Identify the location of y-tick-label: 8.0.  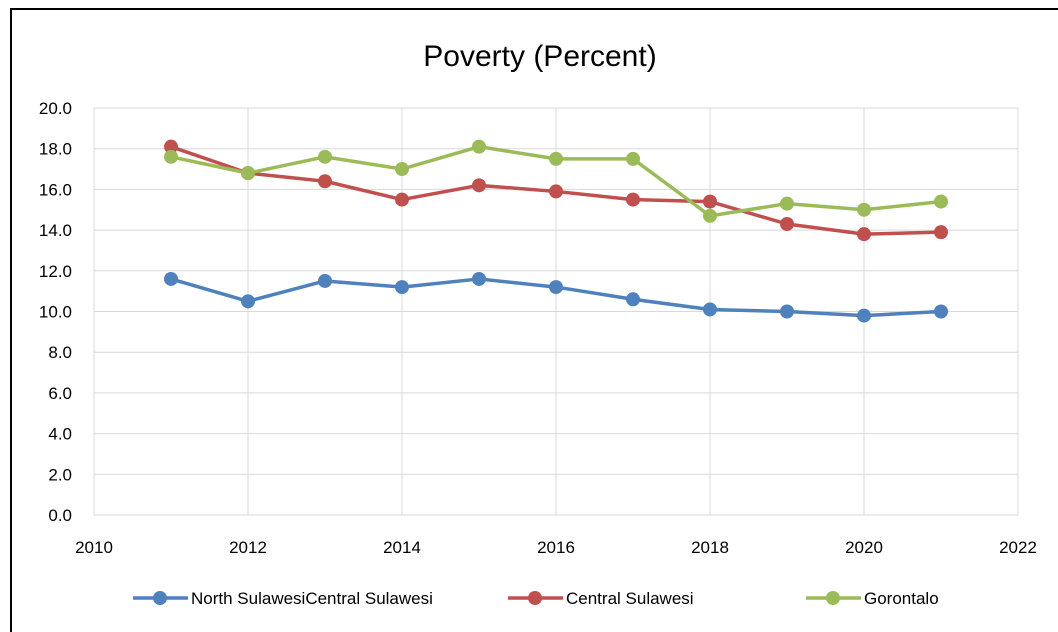
(60, 352).